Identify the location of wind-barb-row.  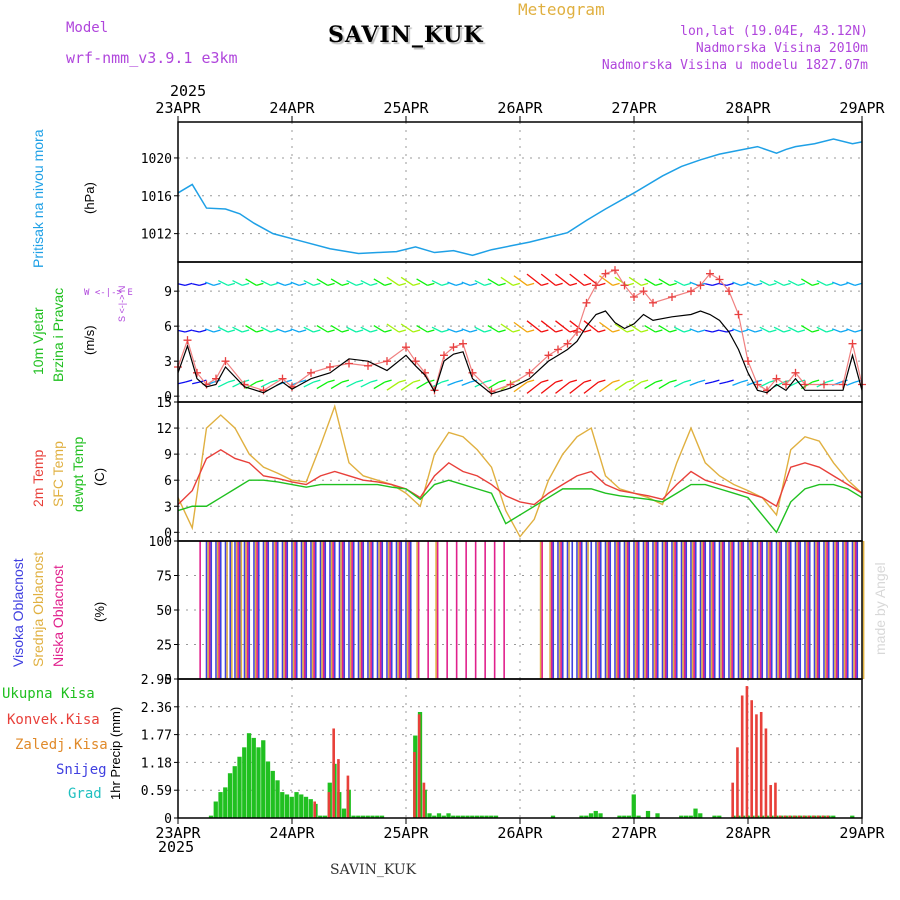
(520, 326).